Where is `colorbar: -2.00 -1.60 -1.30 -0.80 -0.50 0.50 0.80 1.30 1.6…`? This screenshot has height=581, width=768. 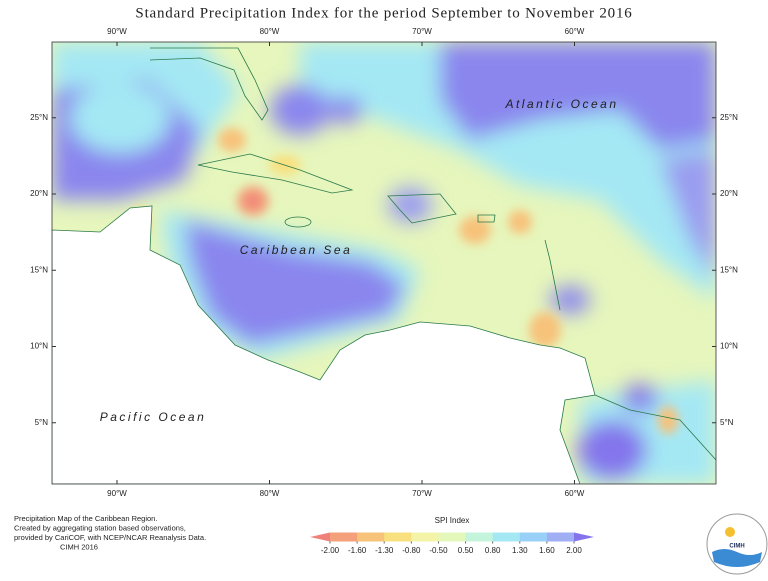 colorbar: -2.00 -1.60 -1.30 -0.80 -0.50 0.50 0.80 1.30 1.6… is located at coordinates (452, 543).